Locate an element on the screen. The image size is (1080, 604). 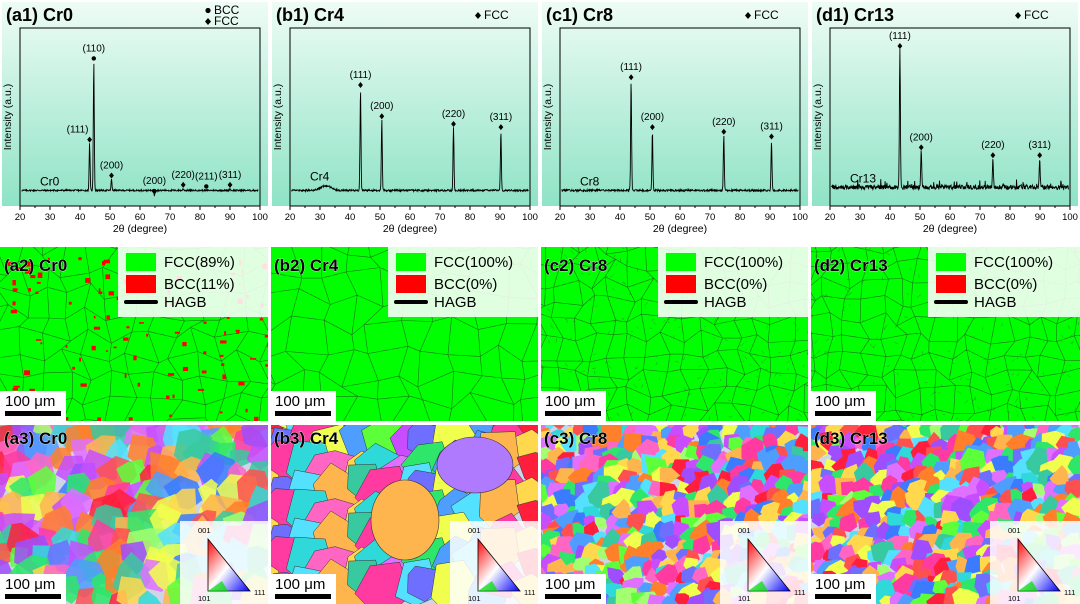
x-tick-label: 70 is located at coordinates (980, 217).